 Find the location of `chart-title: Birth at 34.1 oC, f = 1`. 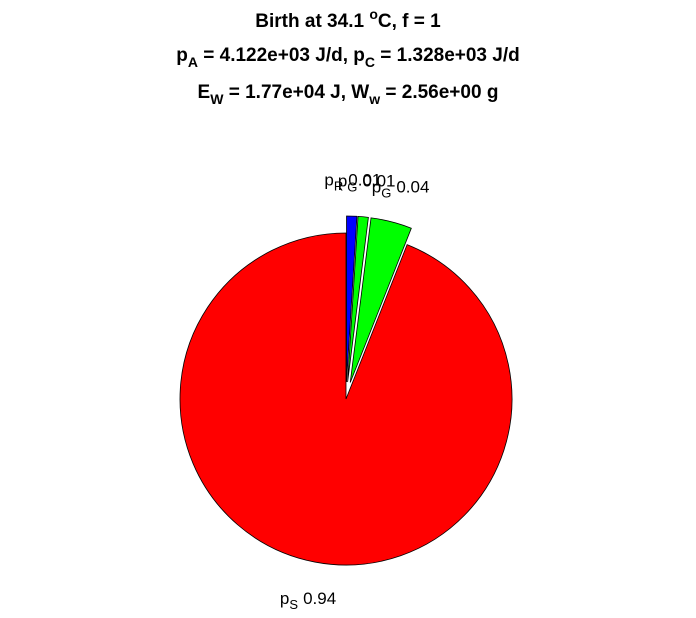

chart-title: Birth at 34.1 oC, f = 1 is located at coordinates (348, 19).